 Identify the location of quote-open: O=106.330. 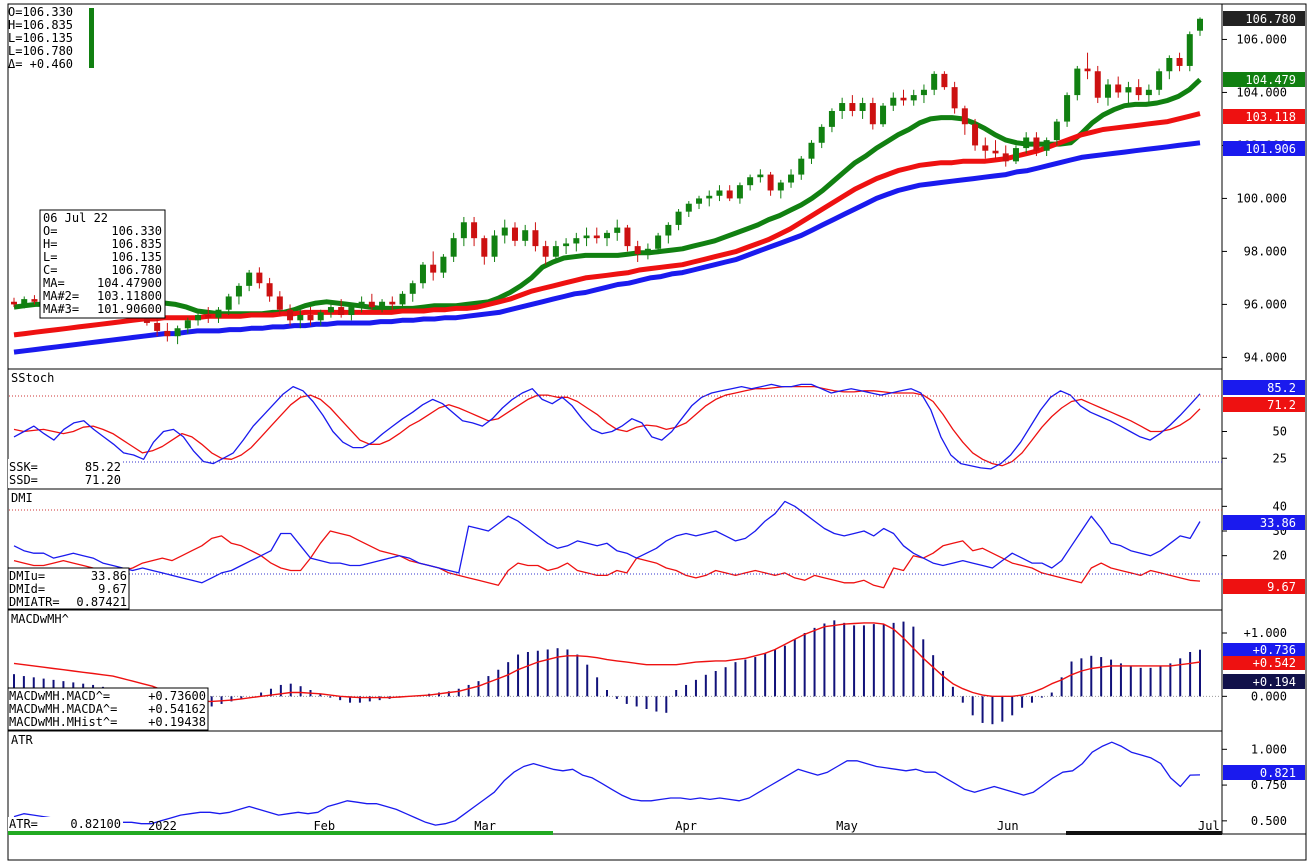
(40, 12).